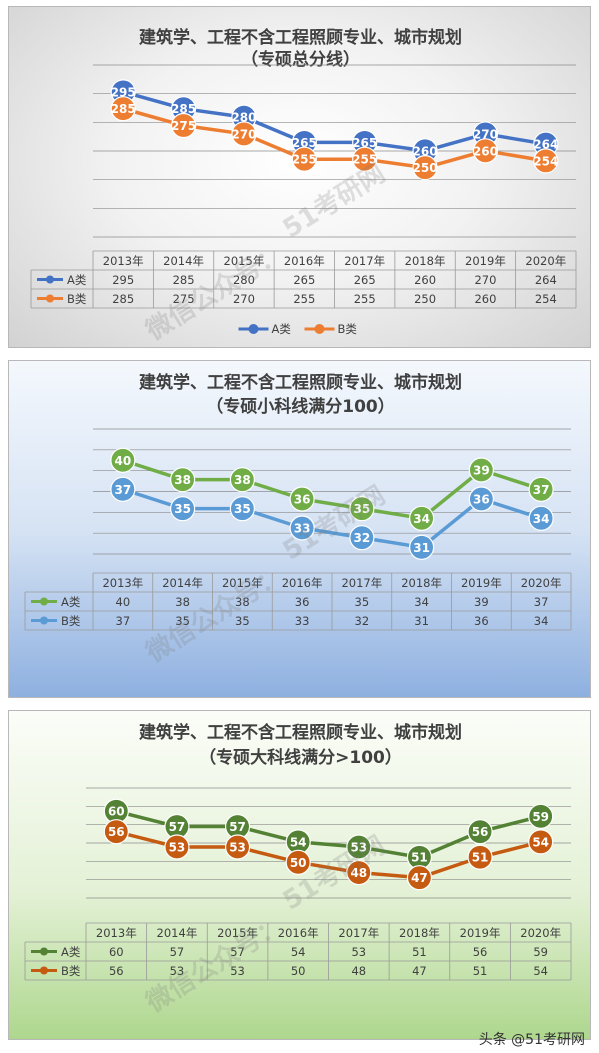  What do you see at coordinates (421, 602) in the screenshot?
I see `table-cell: 34` at bounding box center [421, 602].